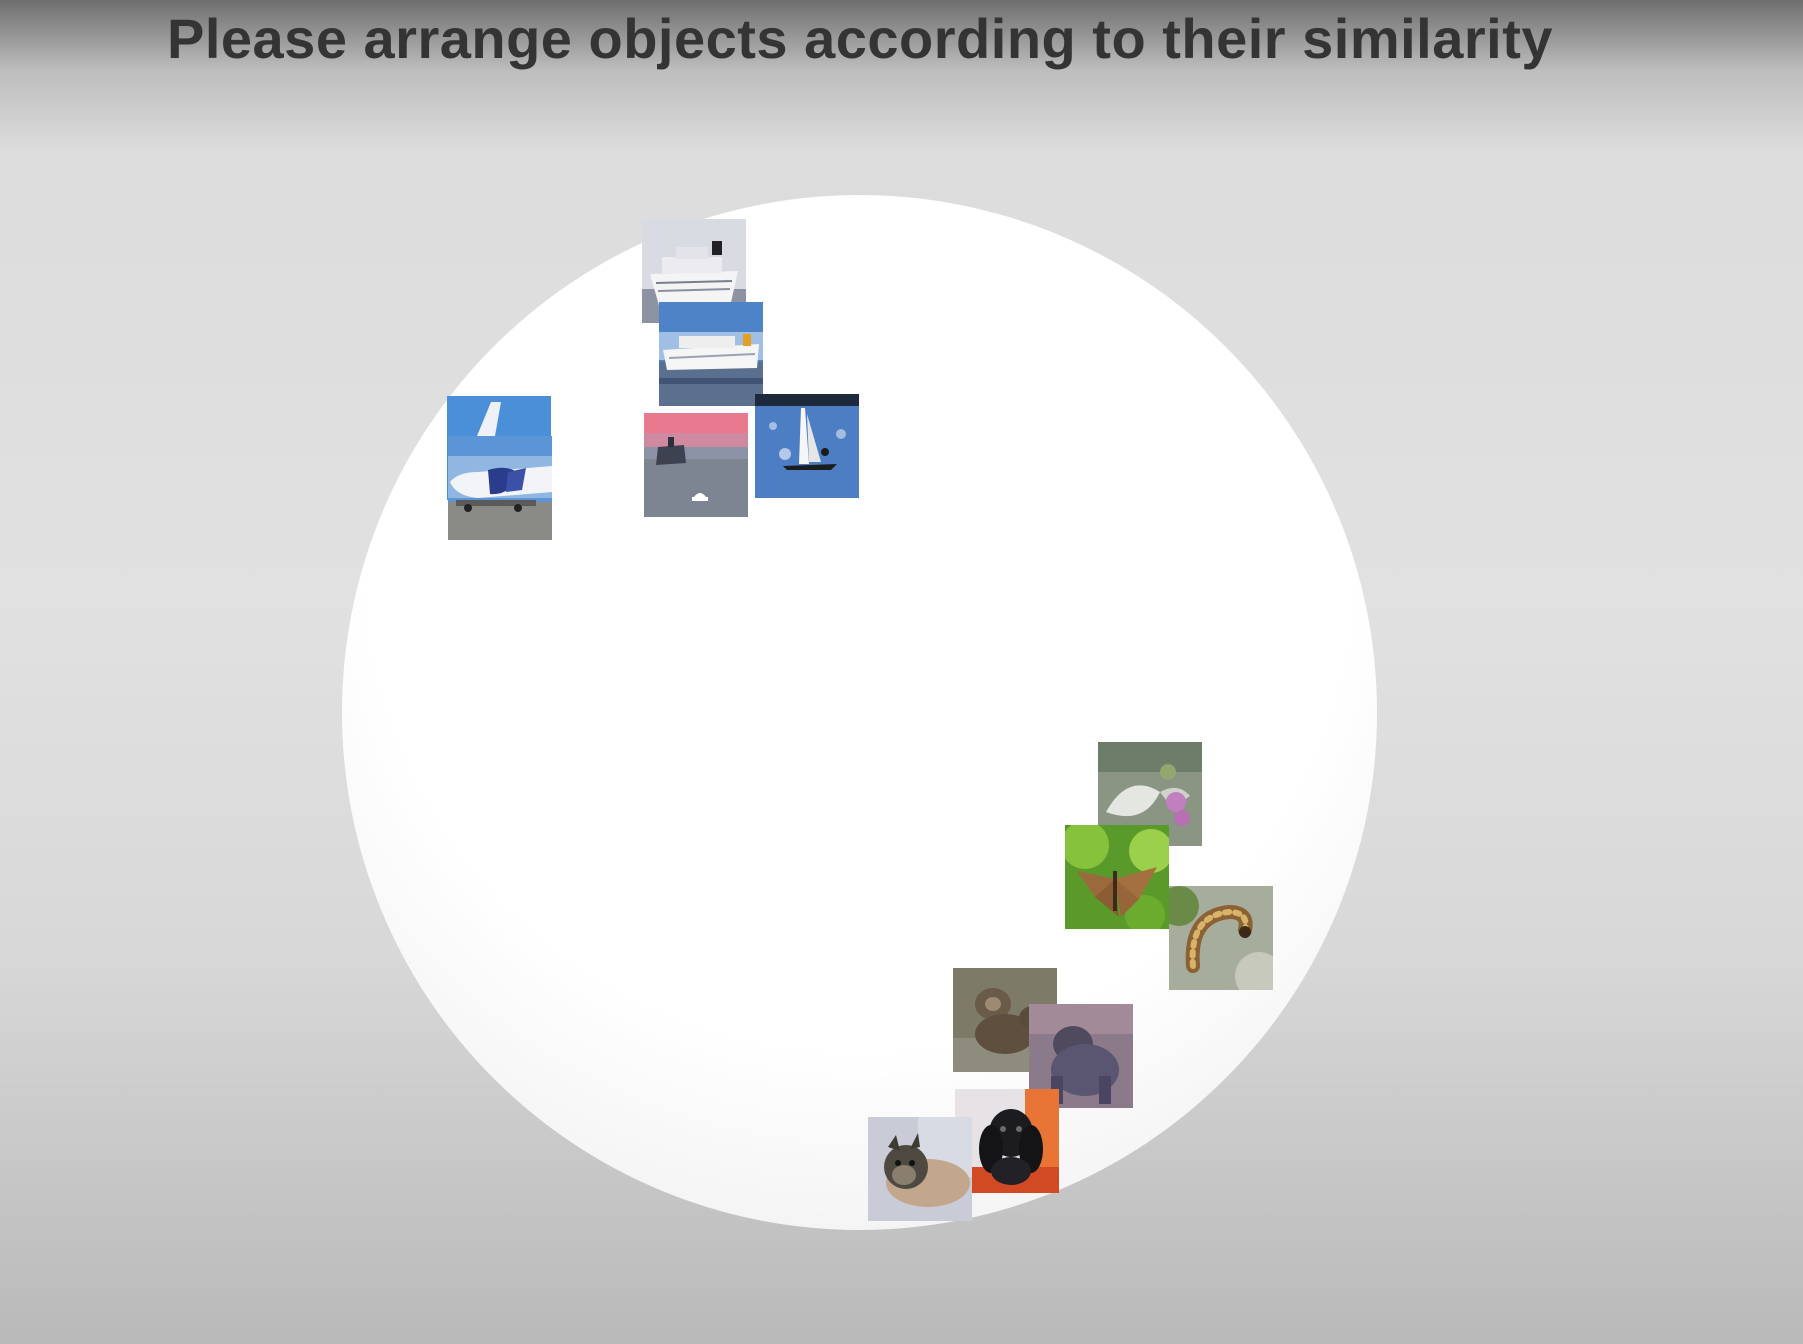 The image size is (1803, 1344). I want to click on ship-sunset-image, so click(696, 465).